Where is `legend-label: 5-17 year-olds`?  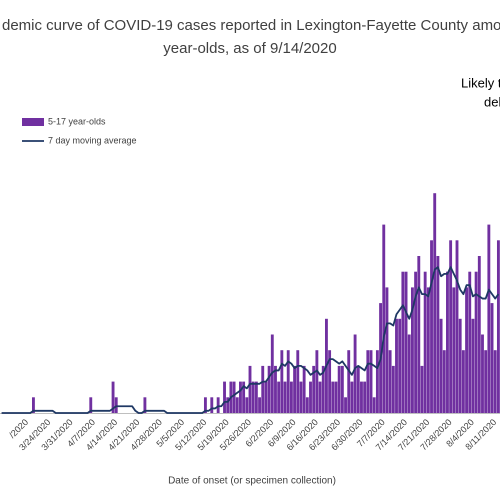 legend-label: 5-17 year-olds is located at coordinates (77, 121).